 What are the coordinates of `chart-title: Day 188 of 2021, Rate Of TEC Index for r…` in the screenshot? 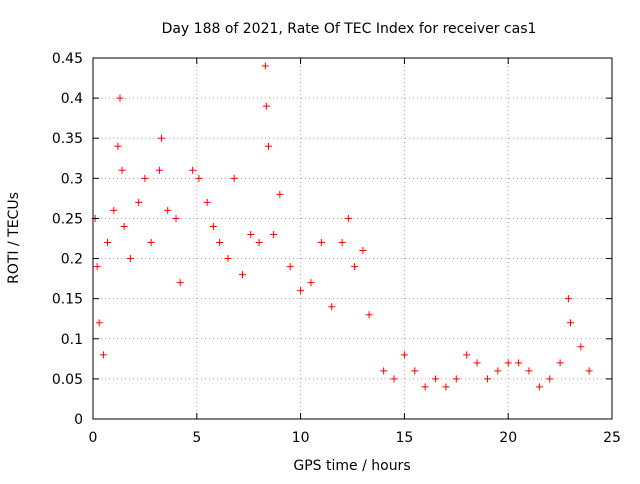 It's located at (349, 29).